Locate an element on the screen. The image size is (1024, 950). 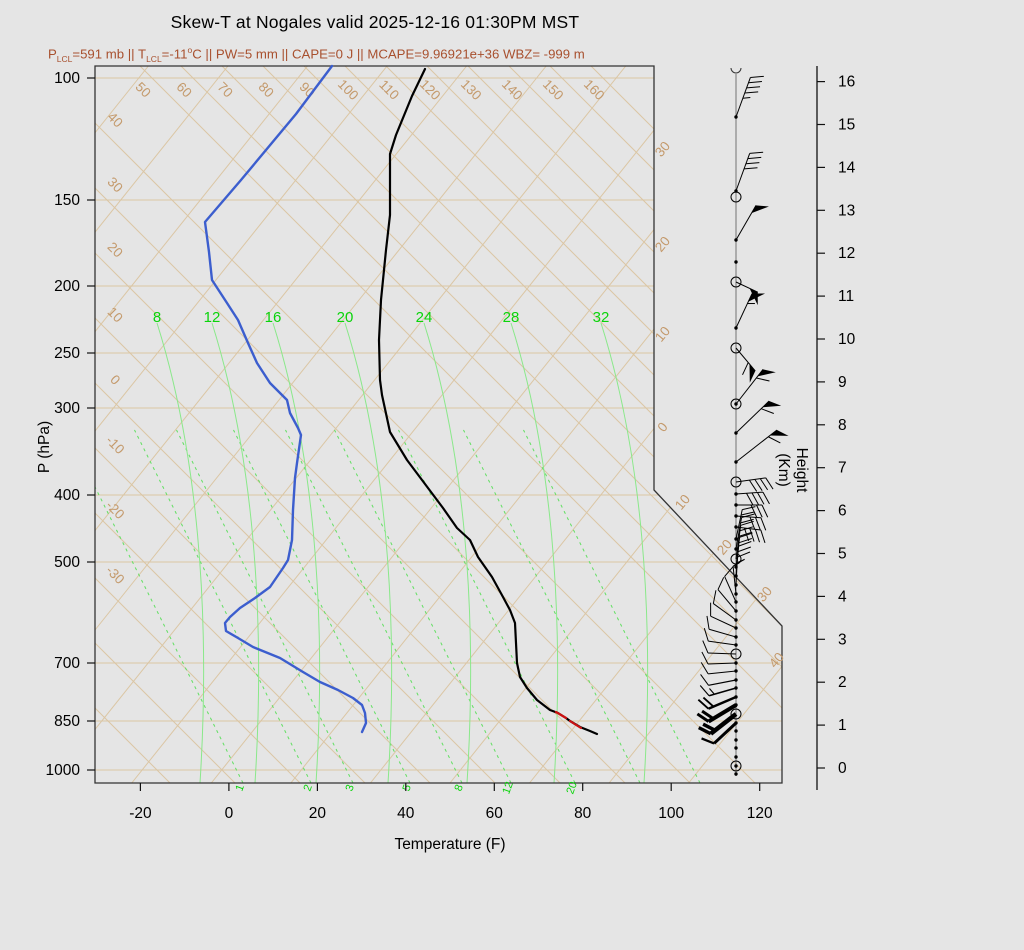
svg-text: 32 is located at coordinates (601, 317).